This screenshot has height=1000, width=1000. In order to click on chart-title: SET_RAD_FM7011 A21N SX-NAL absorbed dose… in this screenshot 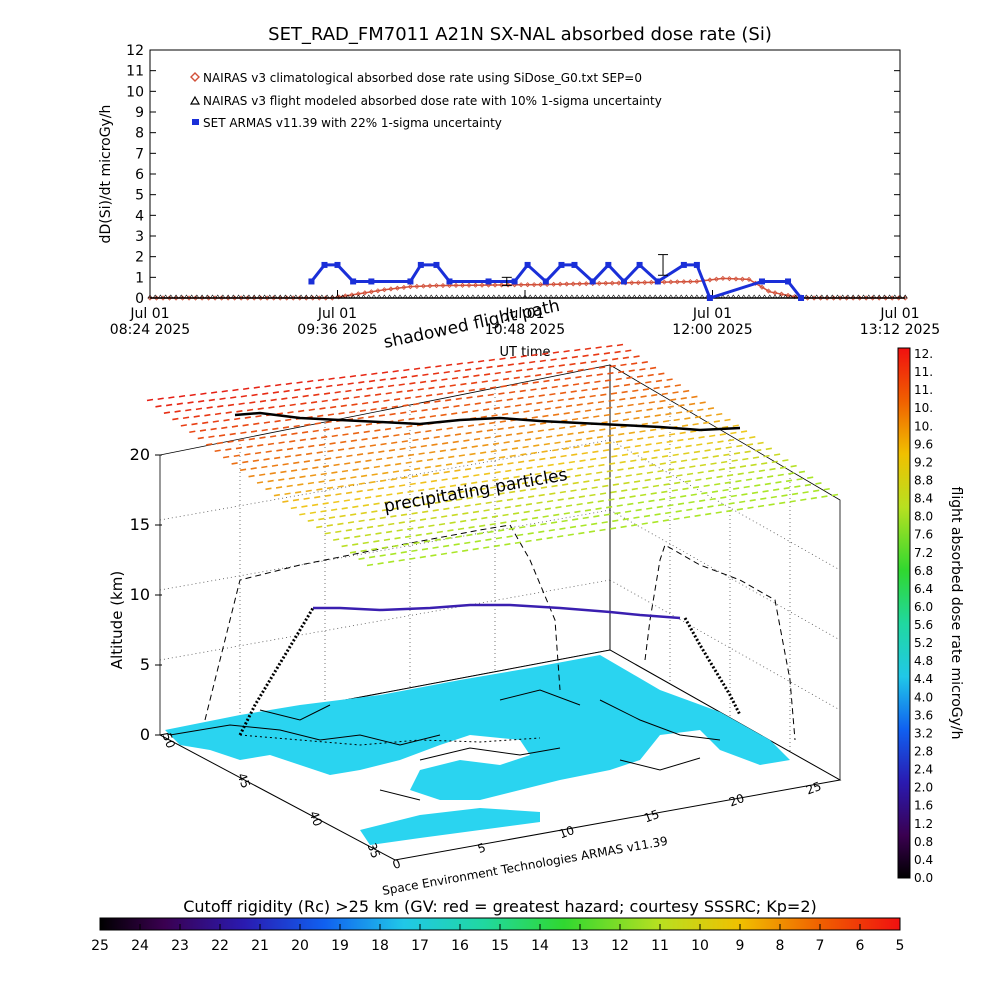, I will do `click(520, 34)`.